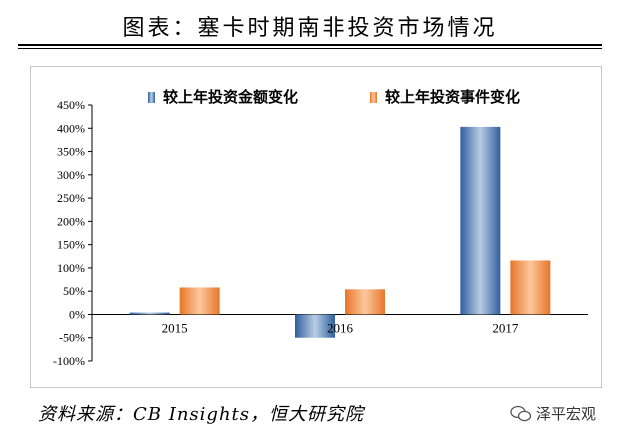 Image resolution: width=620 pixels, height=440 pixels. What do you see at coordinates (310, 45) in the screenshot?
I see `title-rule-thick` at bounding box center [310, 45].